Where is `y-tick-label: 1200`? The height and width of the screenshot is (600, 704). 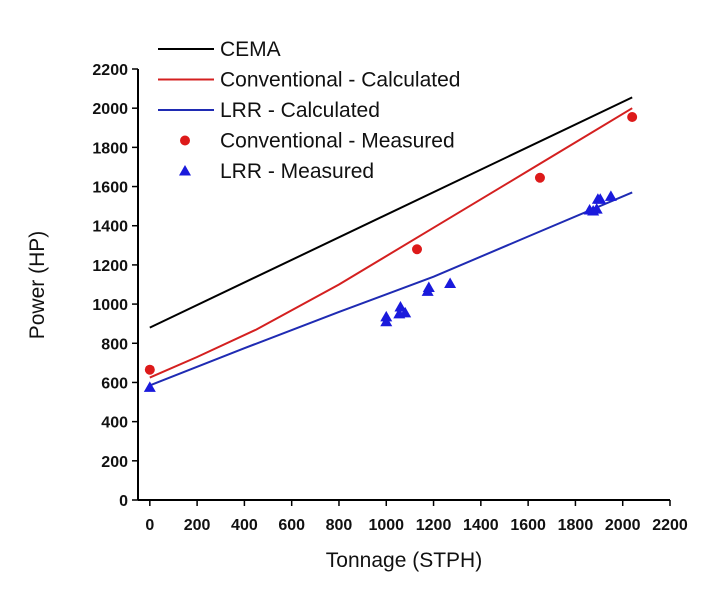 y-tick-label: 1200 is located at coordinates (110, 266).